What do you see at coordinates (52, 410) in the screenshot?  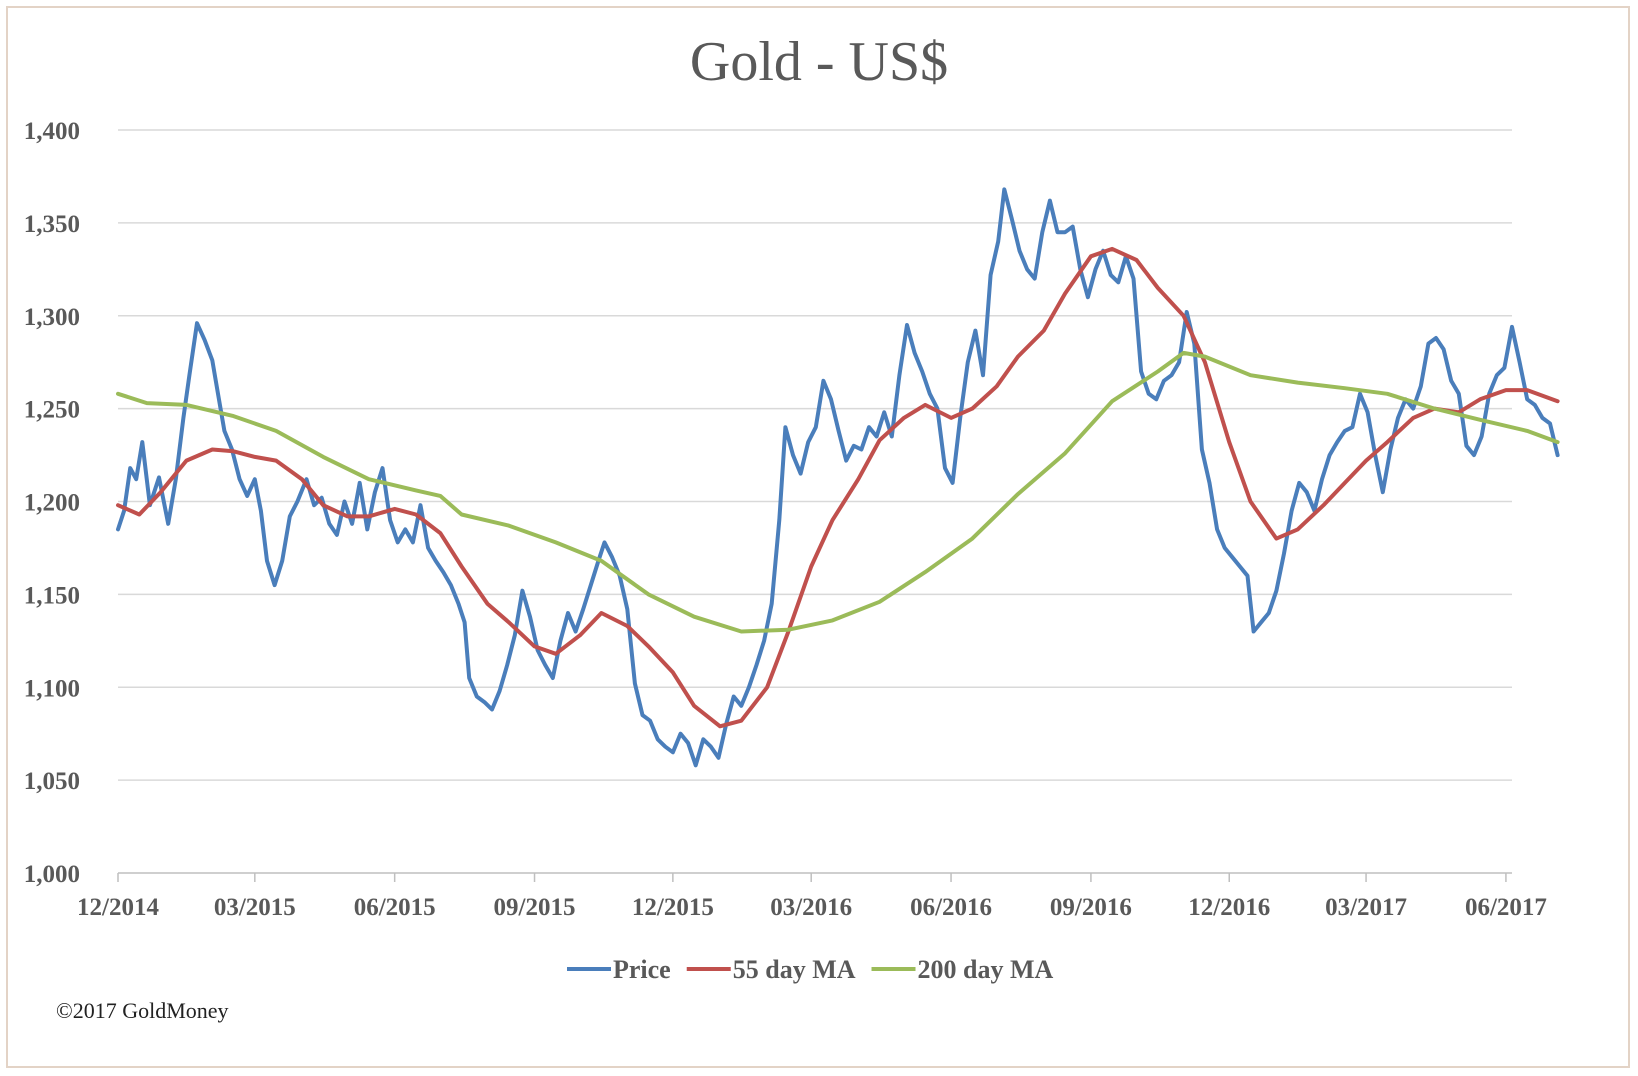 I see `y-tick-label: 1,250` at bounding box center [52, 410].